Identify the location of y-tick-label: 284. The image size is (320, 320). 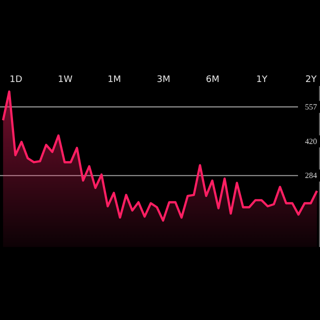
(311, 175).